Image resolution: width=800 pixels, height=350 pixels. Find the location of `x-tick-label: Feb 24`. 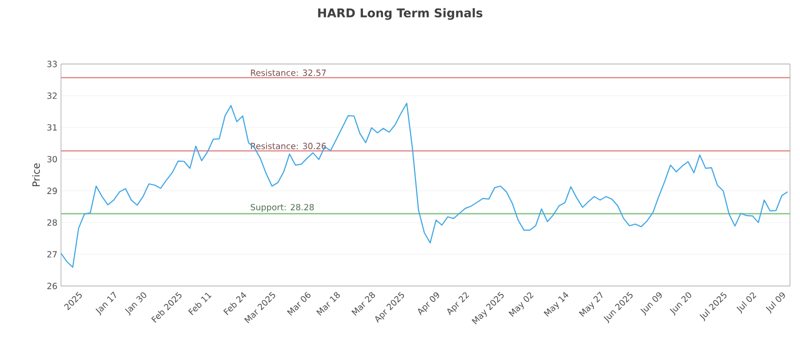

x-tick-label: Feb 24 is located at coordinates (234, 304).